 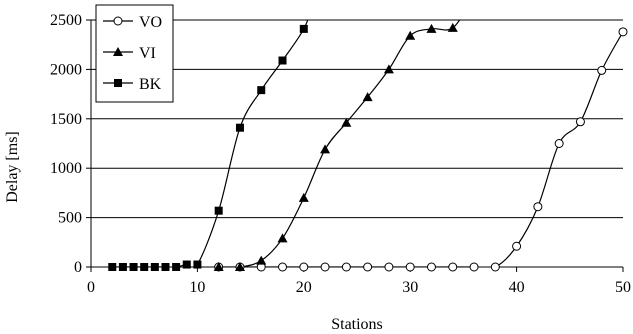 I want to click on x-tick-label: 10, so click(x=197, y=287).